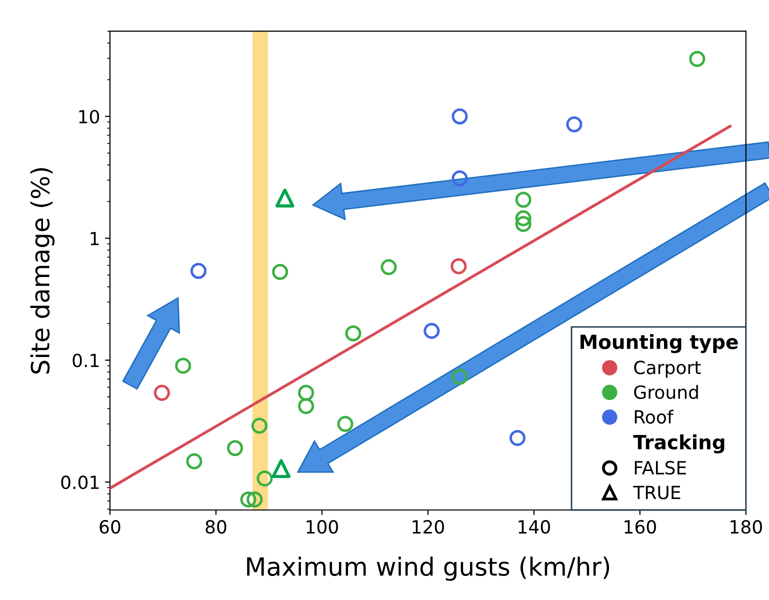 The width and height of the screenshot is (769, 600). What do you see at coordinates (85, 361) in the screenshot?
I see `y-tick-label: 0.1` at bounding box center [85, 361].